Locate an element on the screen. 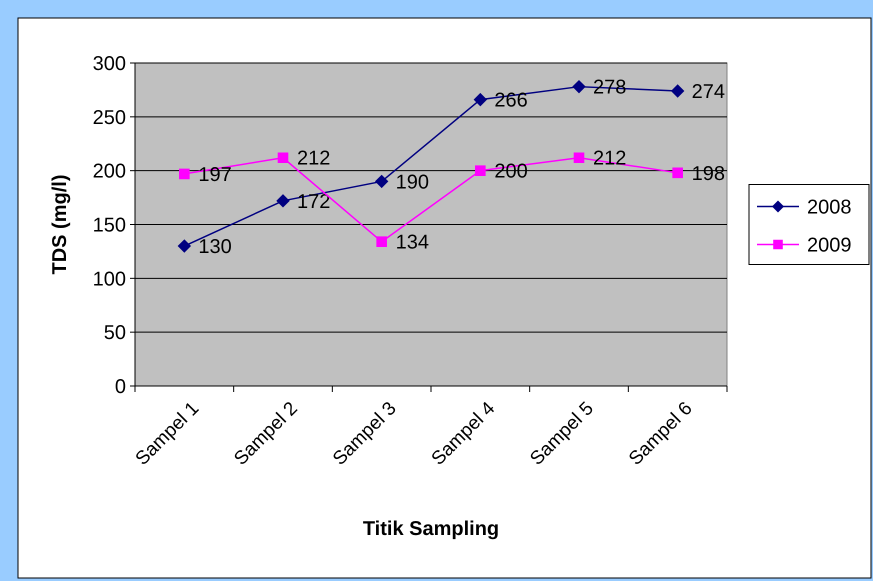 The width and height of the screenshot is (873, 581). data-label: 266 is located at coordinates (511, 101).